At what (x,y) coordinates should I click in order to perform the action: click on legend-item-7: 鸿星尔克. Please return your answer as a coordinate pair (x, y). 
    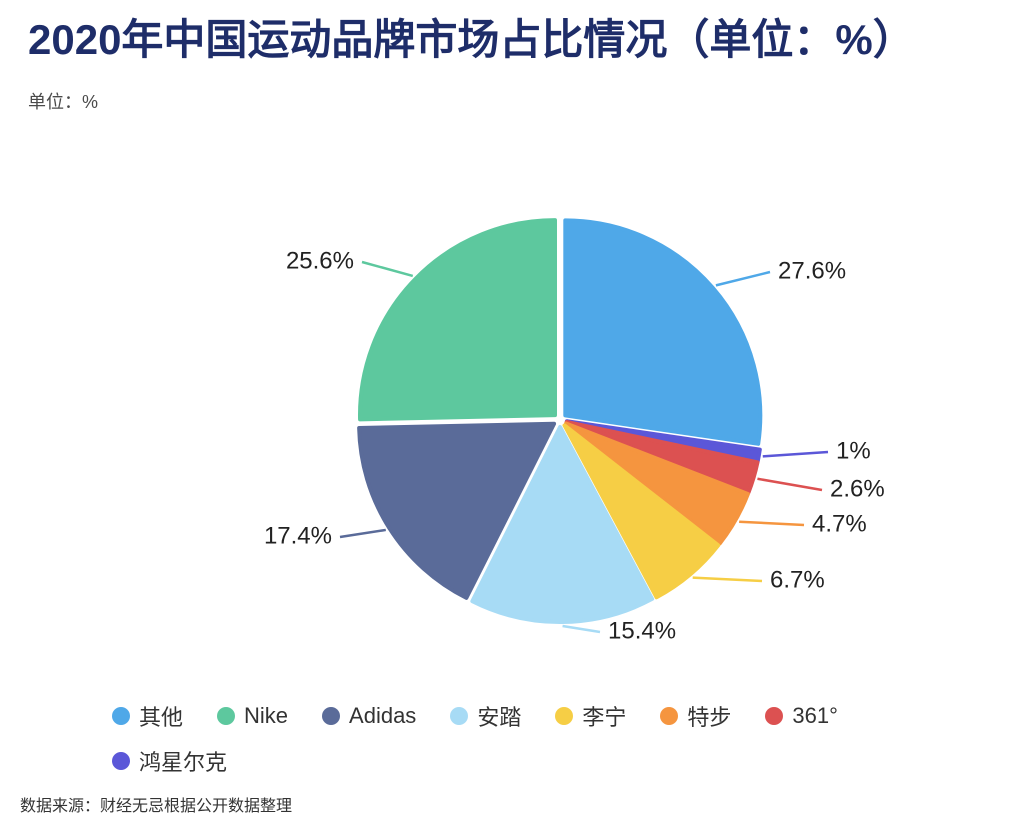
    Looking at the image, I should click on (169, 761).